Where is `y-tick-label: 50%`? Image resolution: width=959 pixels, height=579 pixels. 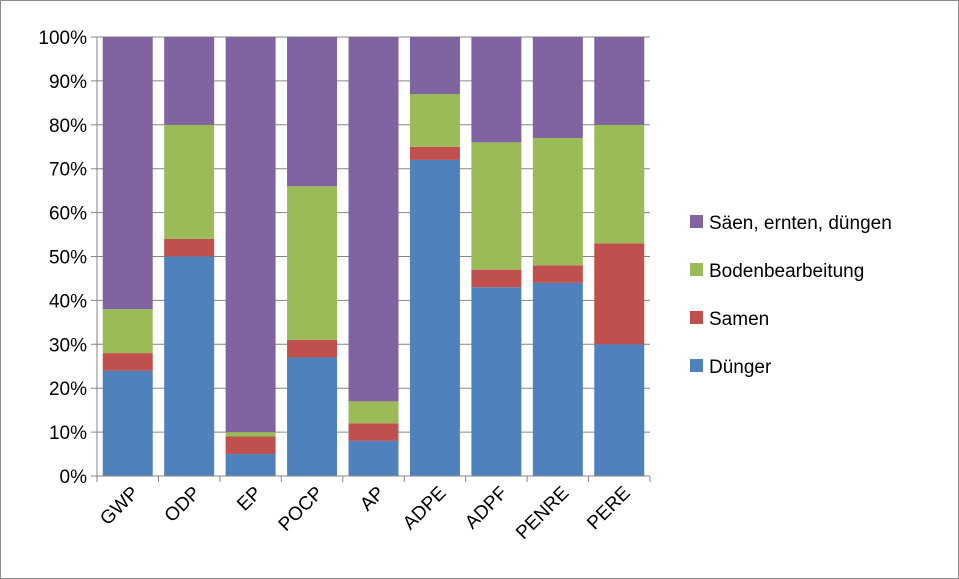 y-tick-label: 50% is located at coordinates (68, 258).